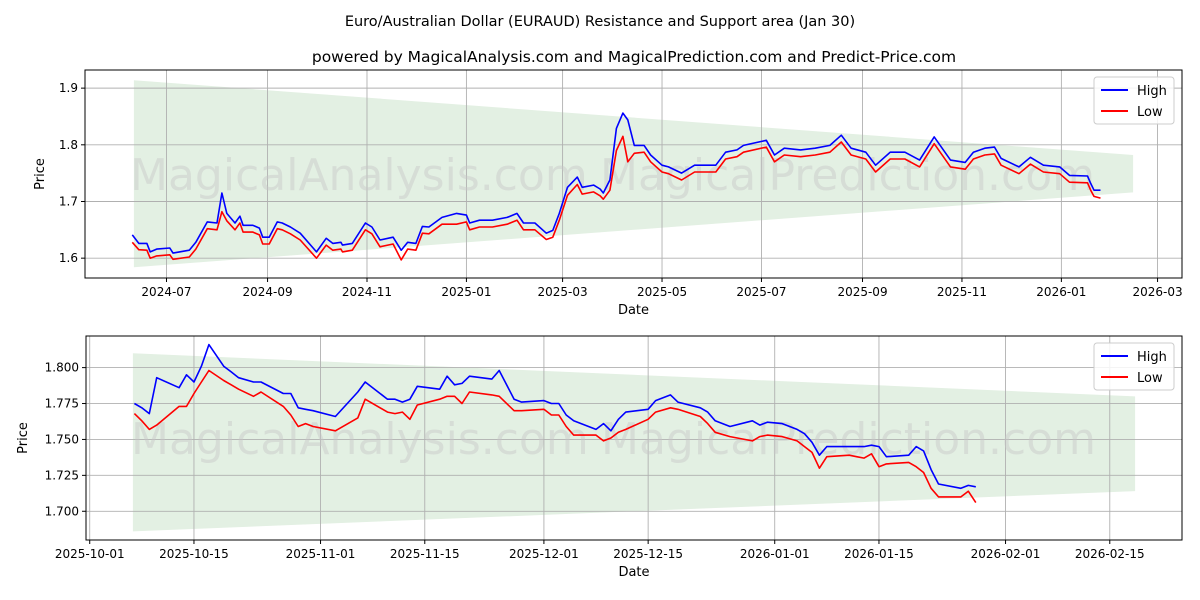 The height and width of the screenshot is (600, 1200). Describe the element at coordinates (62, 439) in the screenshot. I see `y-tick-label: 1.750` at that location.